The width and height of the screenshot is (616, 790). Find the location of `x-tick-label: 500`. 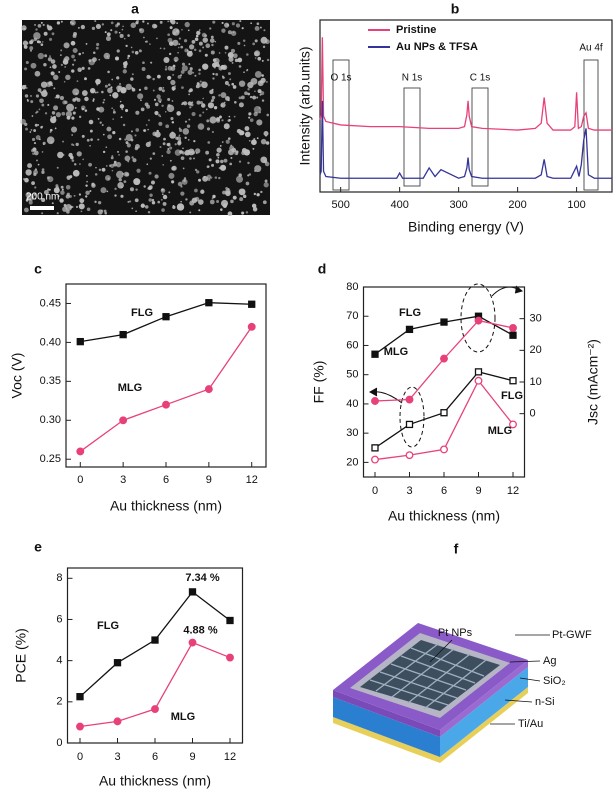

x-tick-label: 500 is located at coordinates (340, 205).